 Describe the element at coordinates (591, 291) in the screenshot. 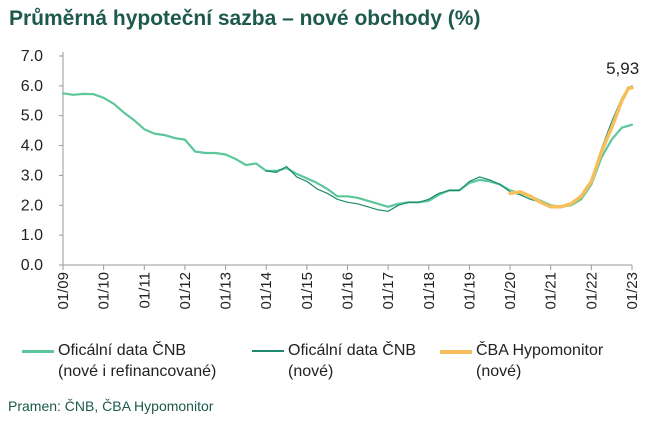

I see `x-tick-label: 01/22` at that location.